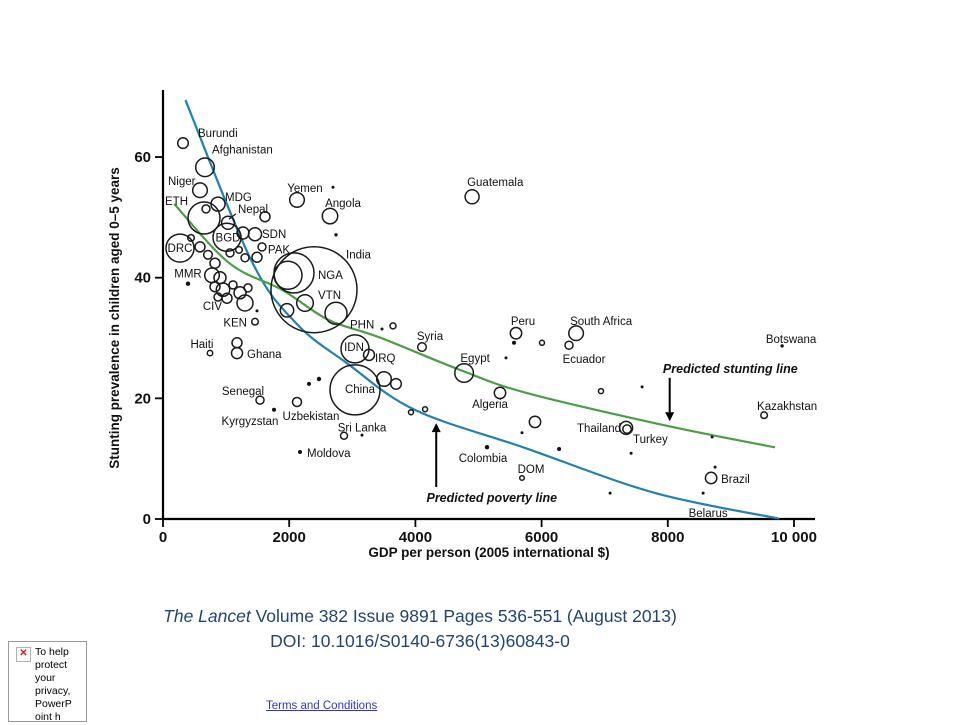 The width and height of the screenshot is (960, 725). I want to click on bubble-civ, so click(245, 303).